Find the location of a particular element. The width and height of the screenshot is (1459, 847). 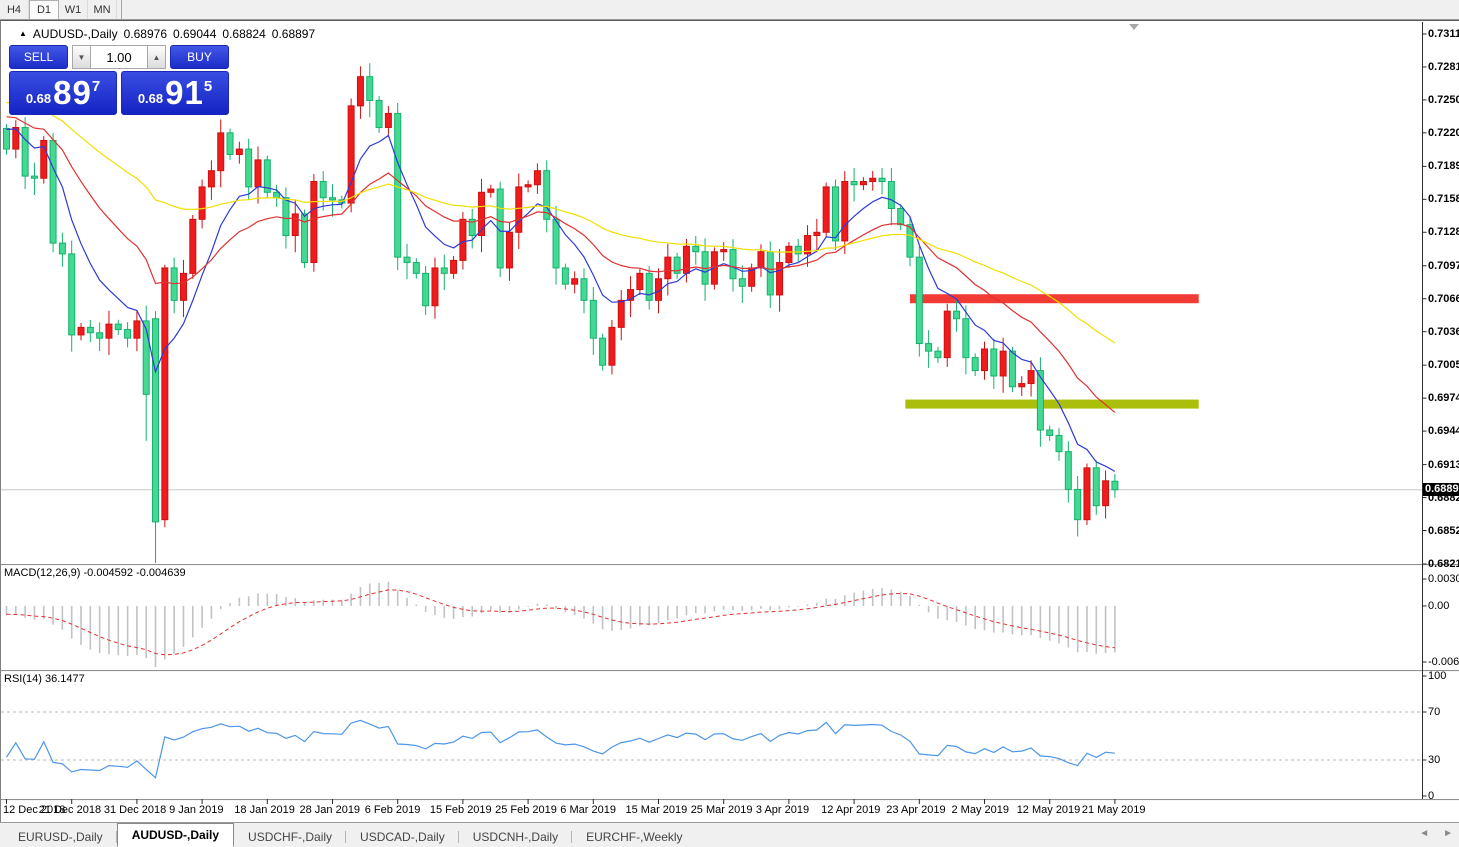

date-axis-label: 23 Apr 2019 is located at coordinates (916, 810).